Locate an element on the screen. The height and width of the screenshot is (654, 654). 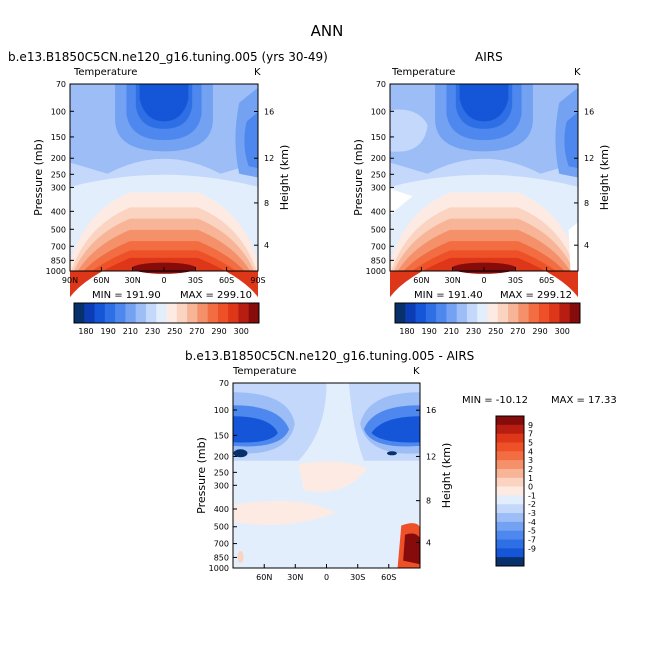
pressure-tick-label: 850 is located at coordinates (58, 260).